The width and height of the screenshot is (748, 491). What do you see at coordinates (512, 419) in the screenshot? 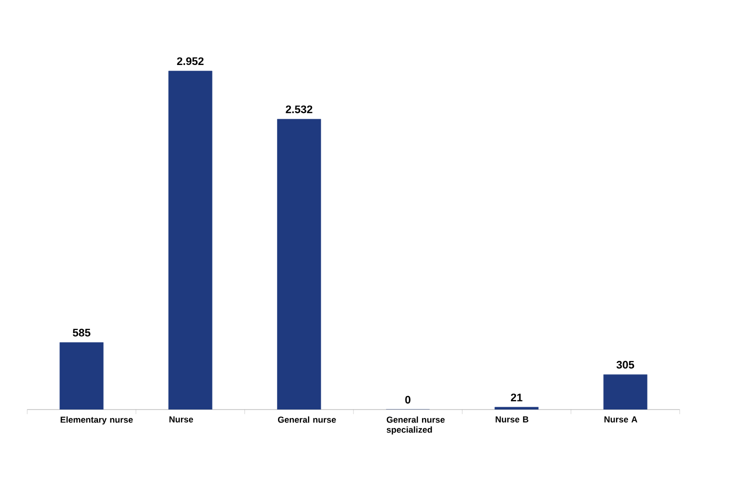
I see `x-tick-label: Nurse B` at bounding box center [512, 419].